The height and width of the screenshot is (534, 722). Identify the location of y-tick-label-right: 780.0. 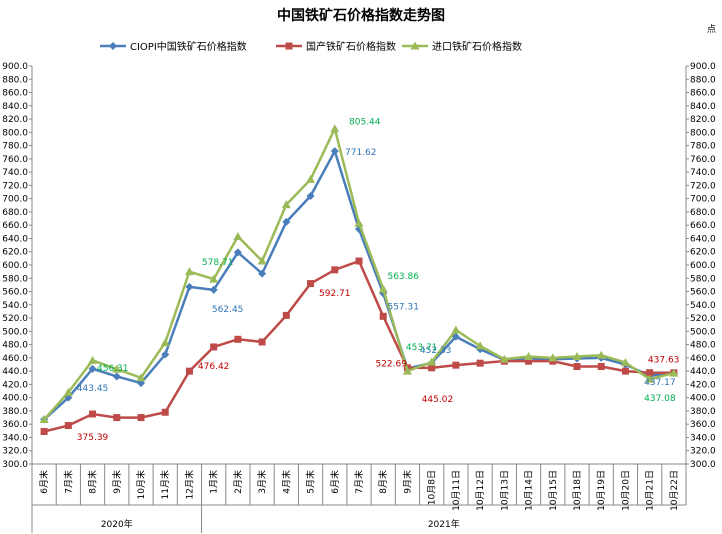
(703, 147).